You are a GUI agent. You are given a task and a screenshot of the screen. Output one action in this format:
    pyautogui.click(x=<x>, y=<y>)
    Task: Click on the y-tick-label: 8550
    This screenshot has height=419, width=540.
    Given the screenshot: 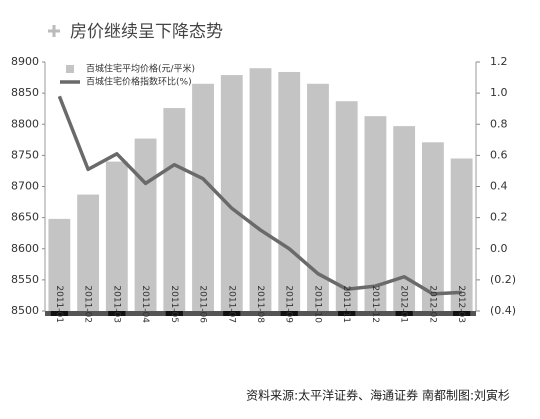 What is the action you would take?
    pyautogui.click(x=25, y=279)
    